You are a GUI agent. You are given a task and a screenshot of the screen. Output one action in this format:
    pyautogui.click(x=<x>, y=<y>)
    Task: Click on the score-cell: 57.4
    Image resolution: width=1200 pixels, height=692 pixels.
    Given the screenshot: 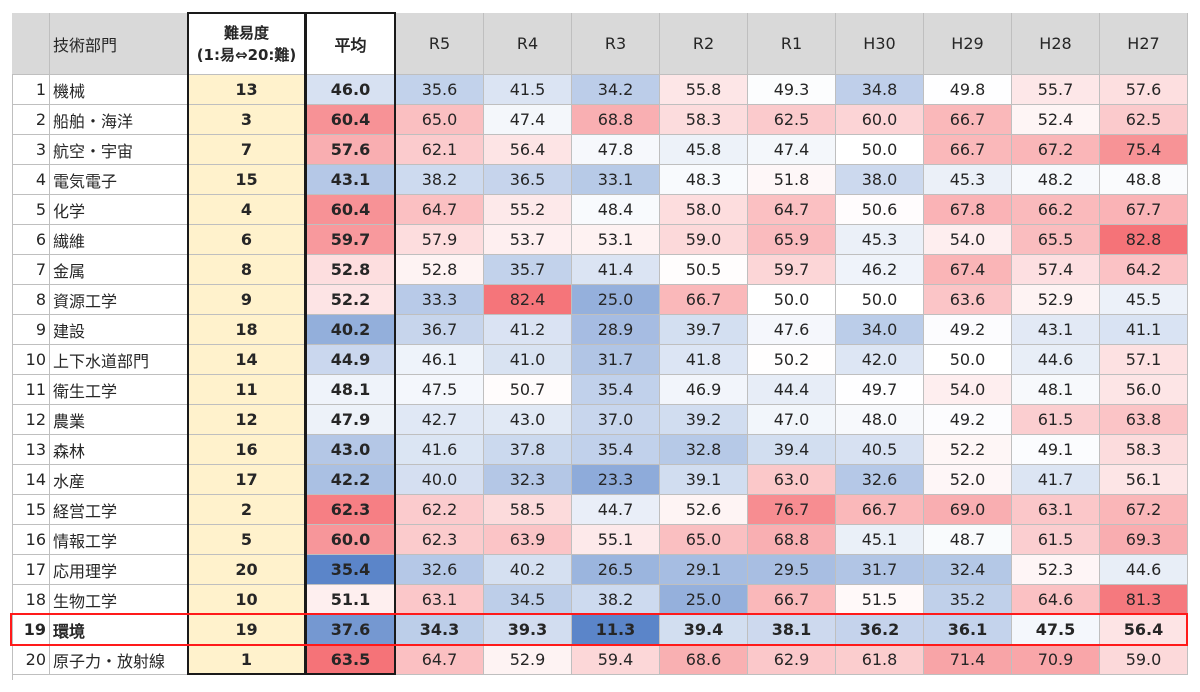 What is the action you would take?
    pyautogui.click(x=1056, y=270)
    